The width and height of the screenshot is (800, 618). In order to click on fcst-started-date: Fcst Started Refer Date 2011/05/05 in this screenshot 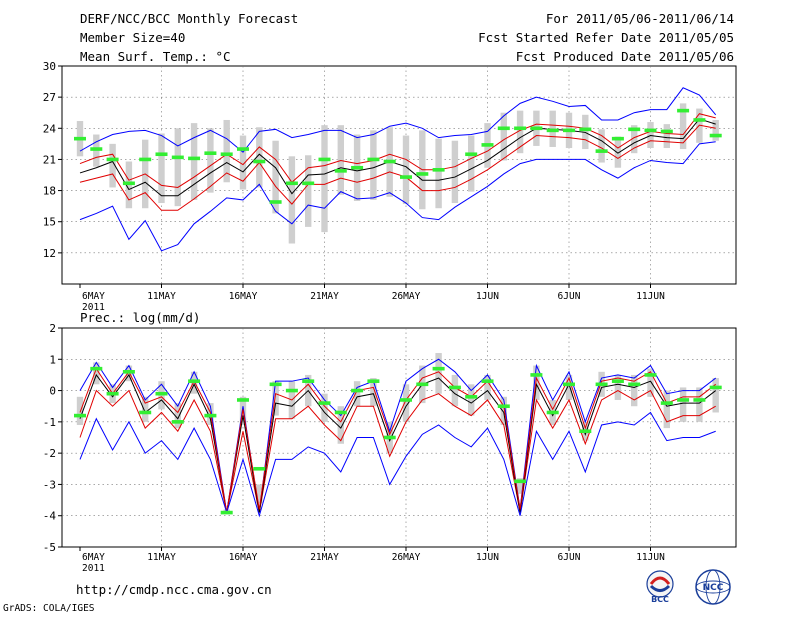, I will do `click(606, 37)`.